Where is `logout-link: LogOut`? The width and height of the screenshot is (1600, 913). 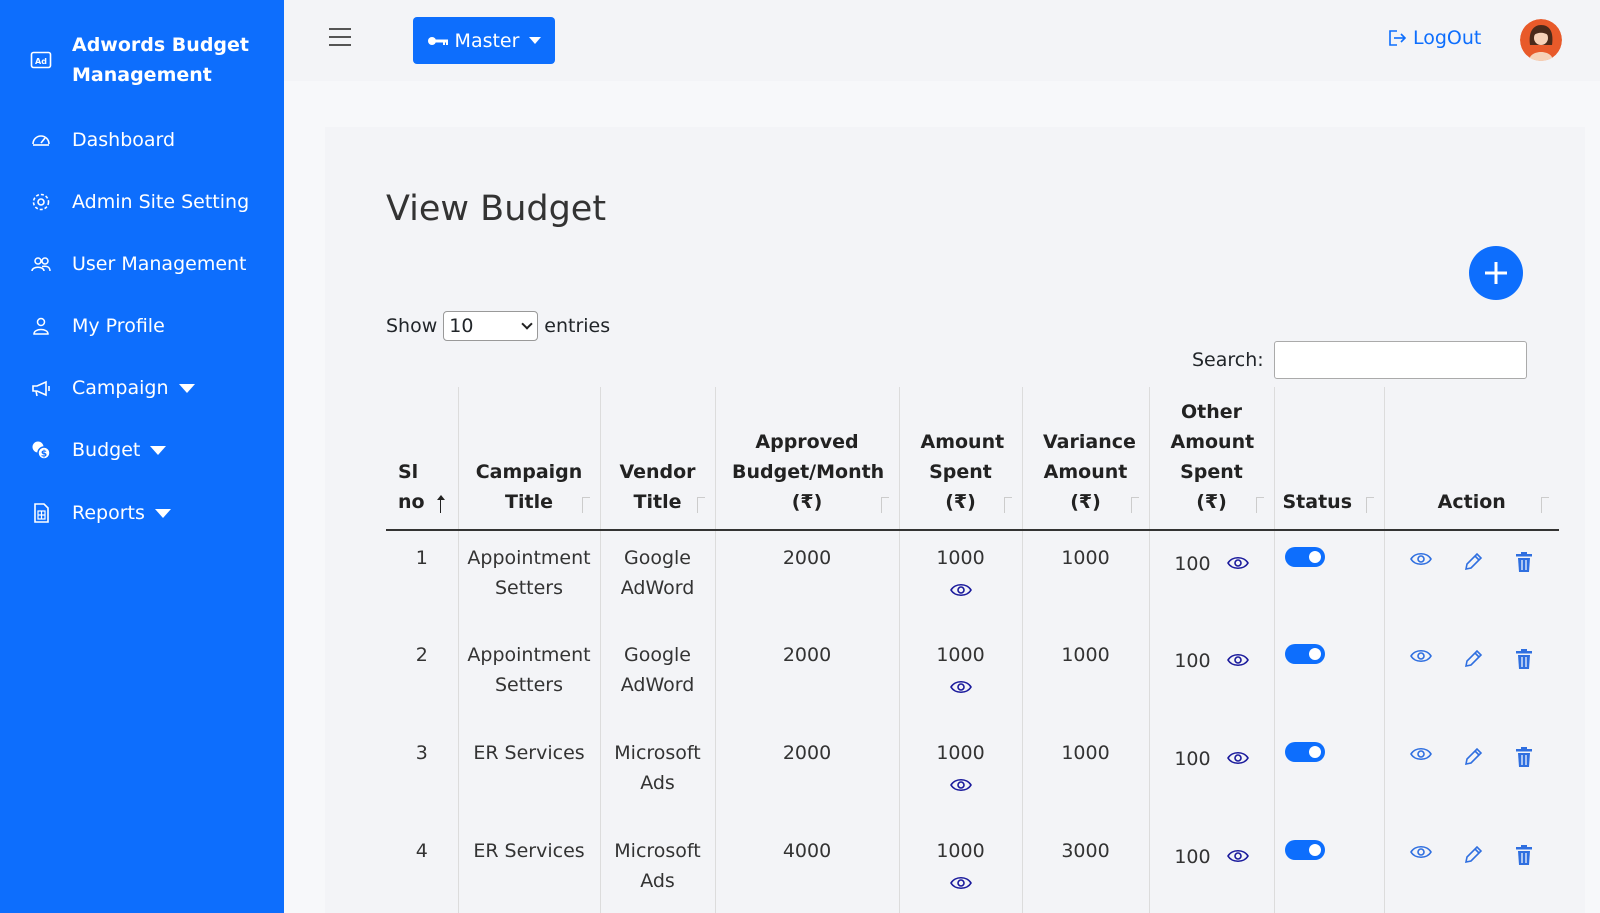
logout-link: LogOut is located at coordinates (1434, 38).